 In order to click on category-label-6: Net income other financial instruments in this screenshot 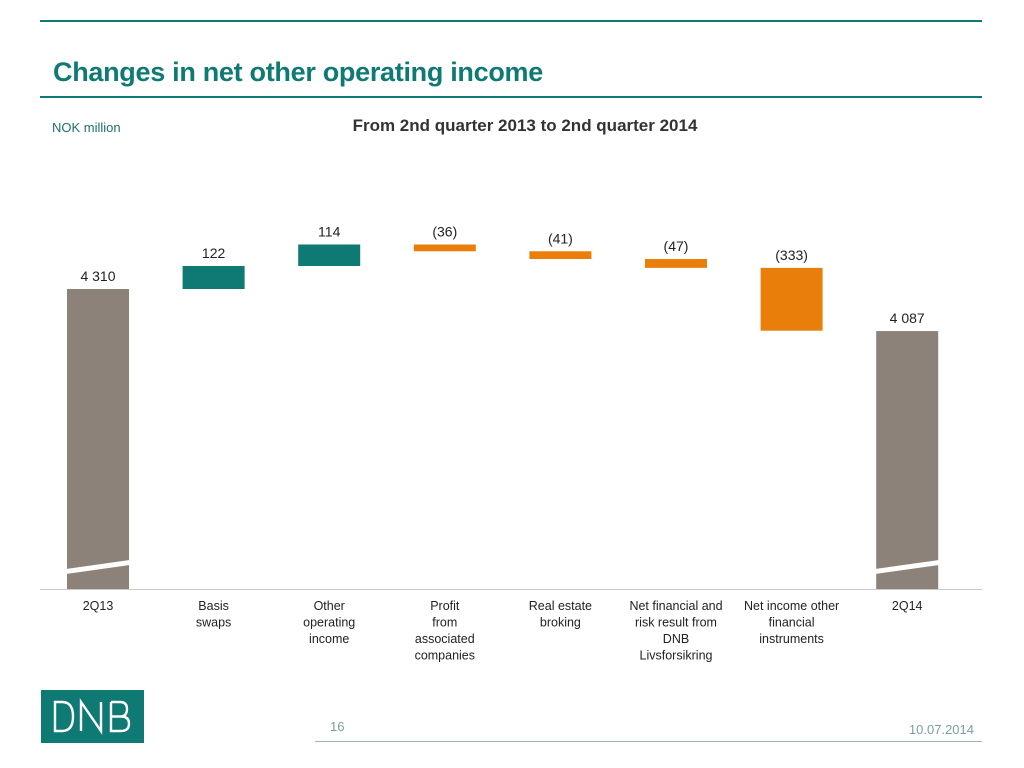, I will do `click(791, 622)`.